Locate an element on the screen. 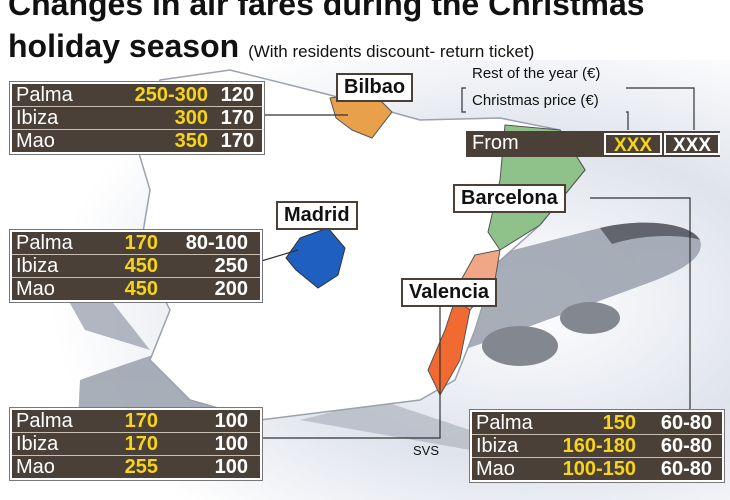 The image size is (730, 500). rest-of-year-price: 120 is located at coordinates (237, 95).